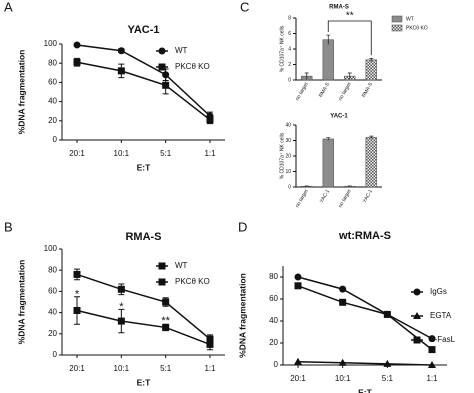  I want to click on chart-title: YAC-1, so click(339, 117).